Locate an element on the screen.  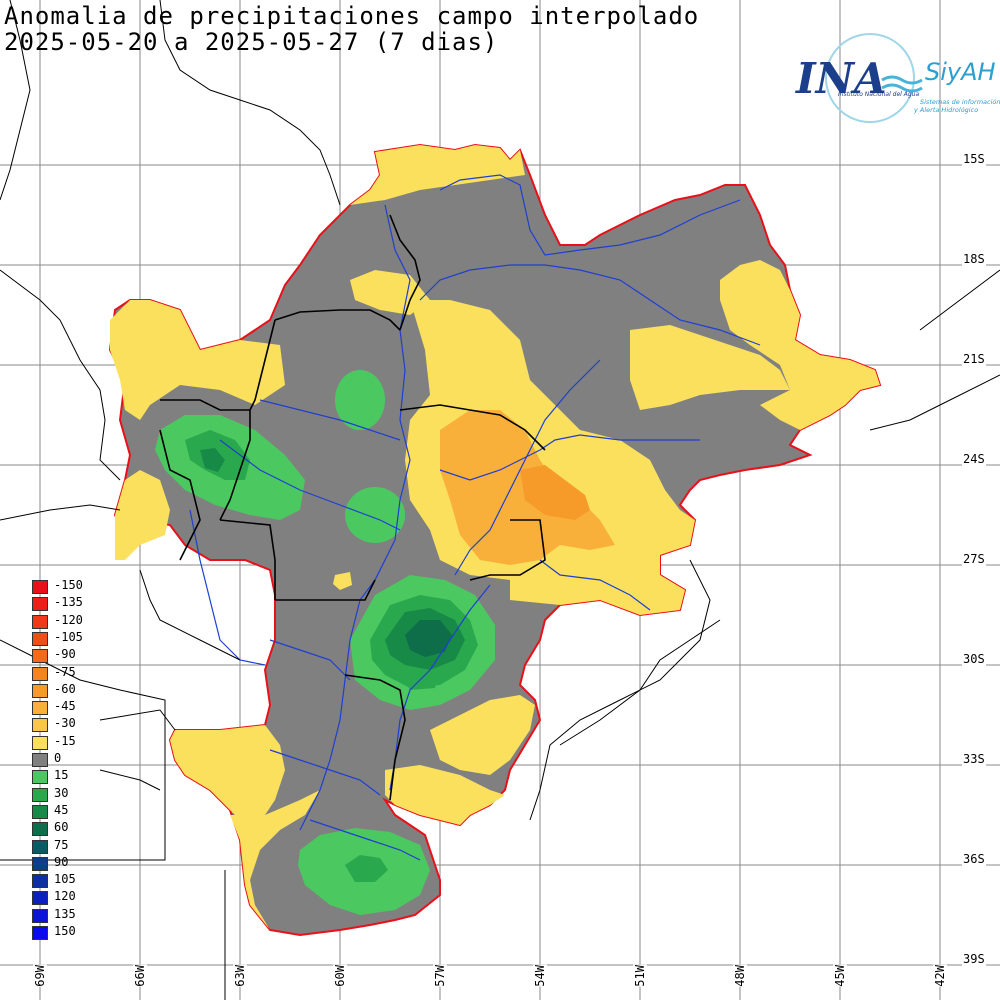
legend-item: -45 is located at coordinates (60, 707).